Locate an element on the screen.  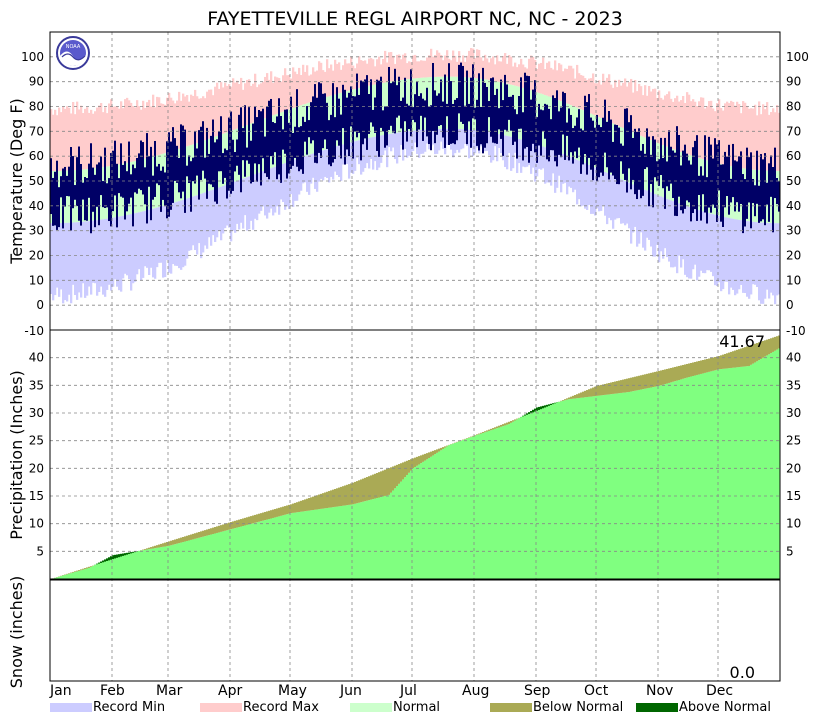
precip-tick-left: 15 is located at coordinates (36, 496).